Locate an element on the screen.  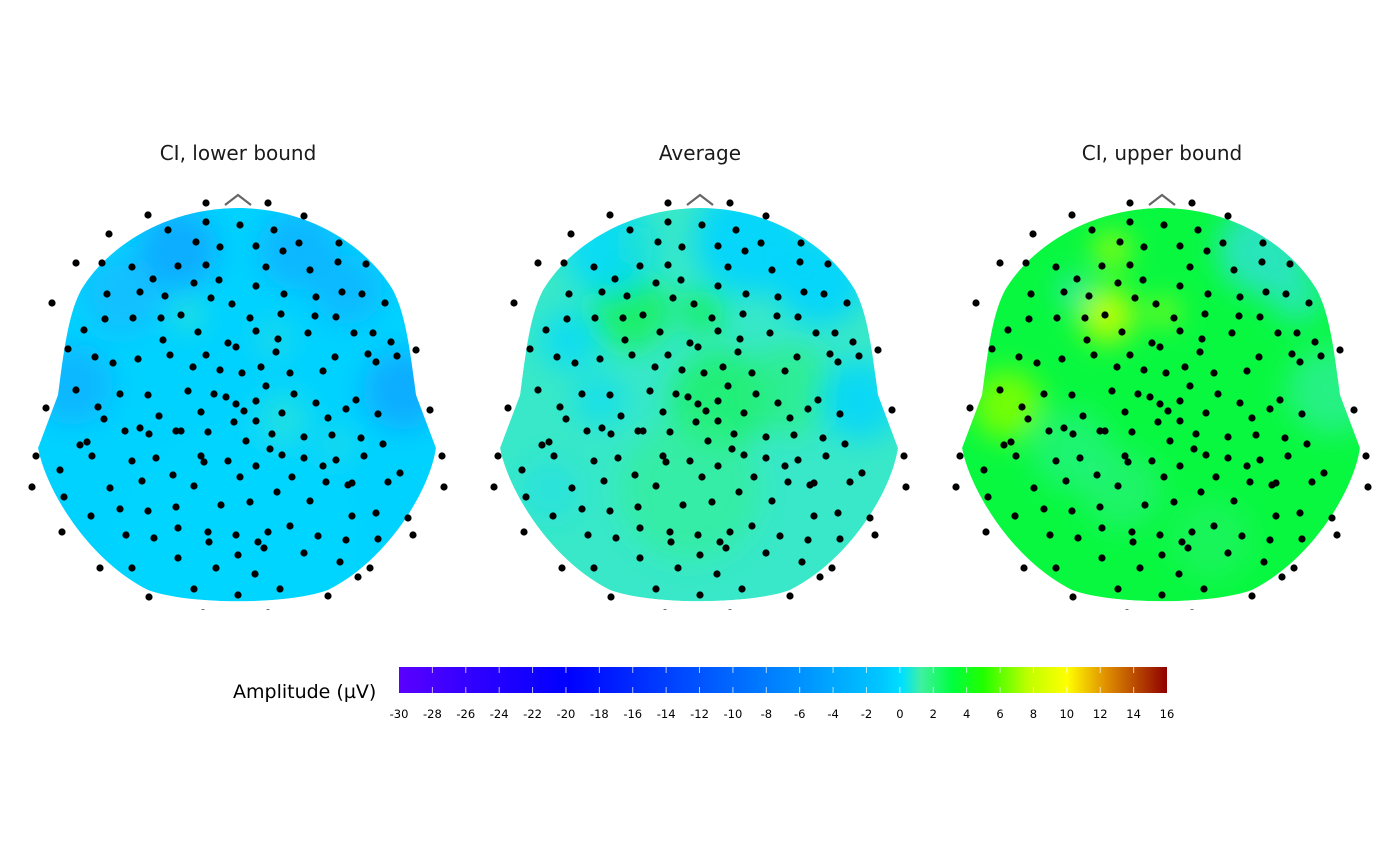
topomap-upper is located at coordinates (1162, 400).